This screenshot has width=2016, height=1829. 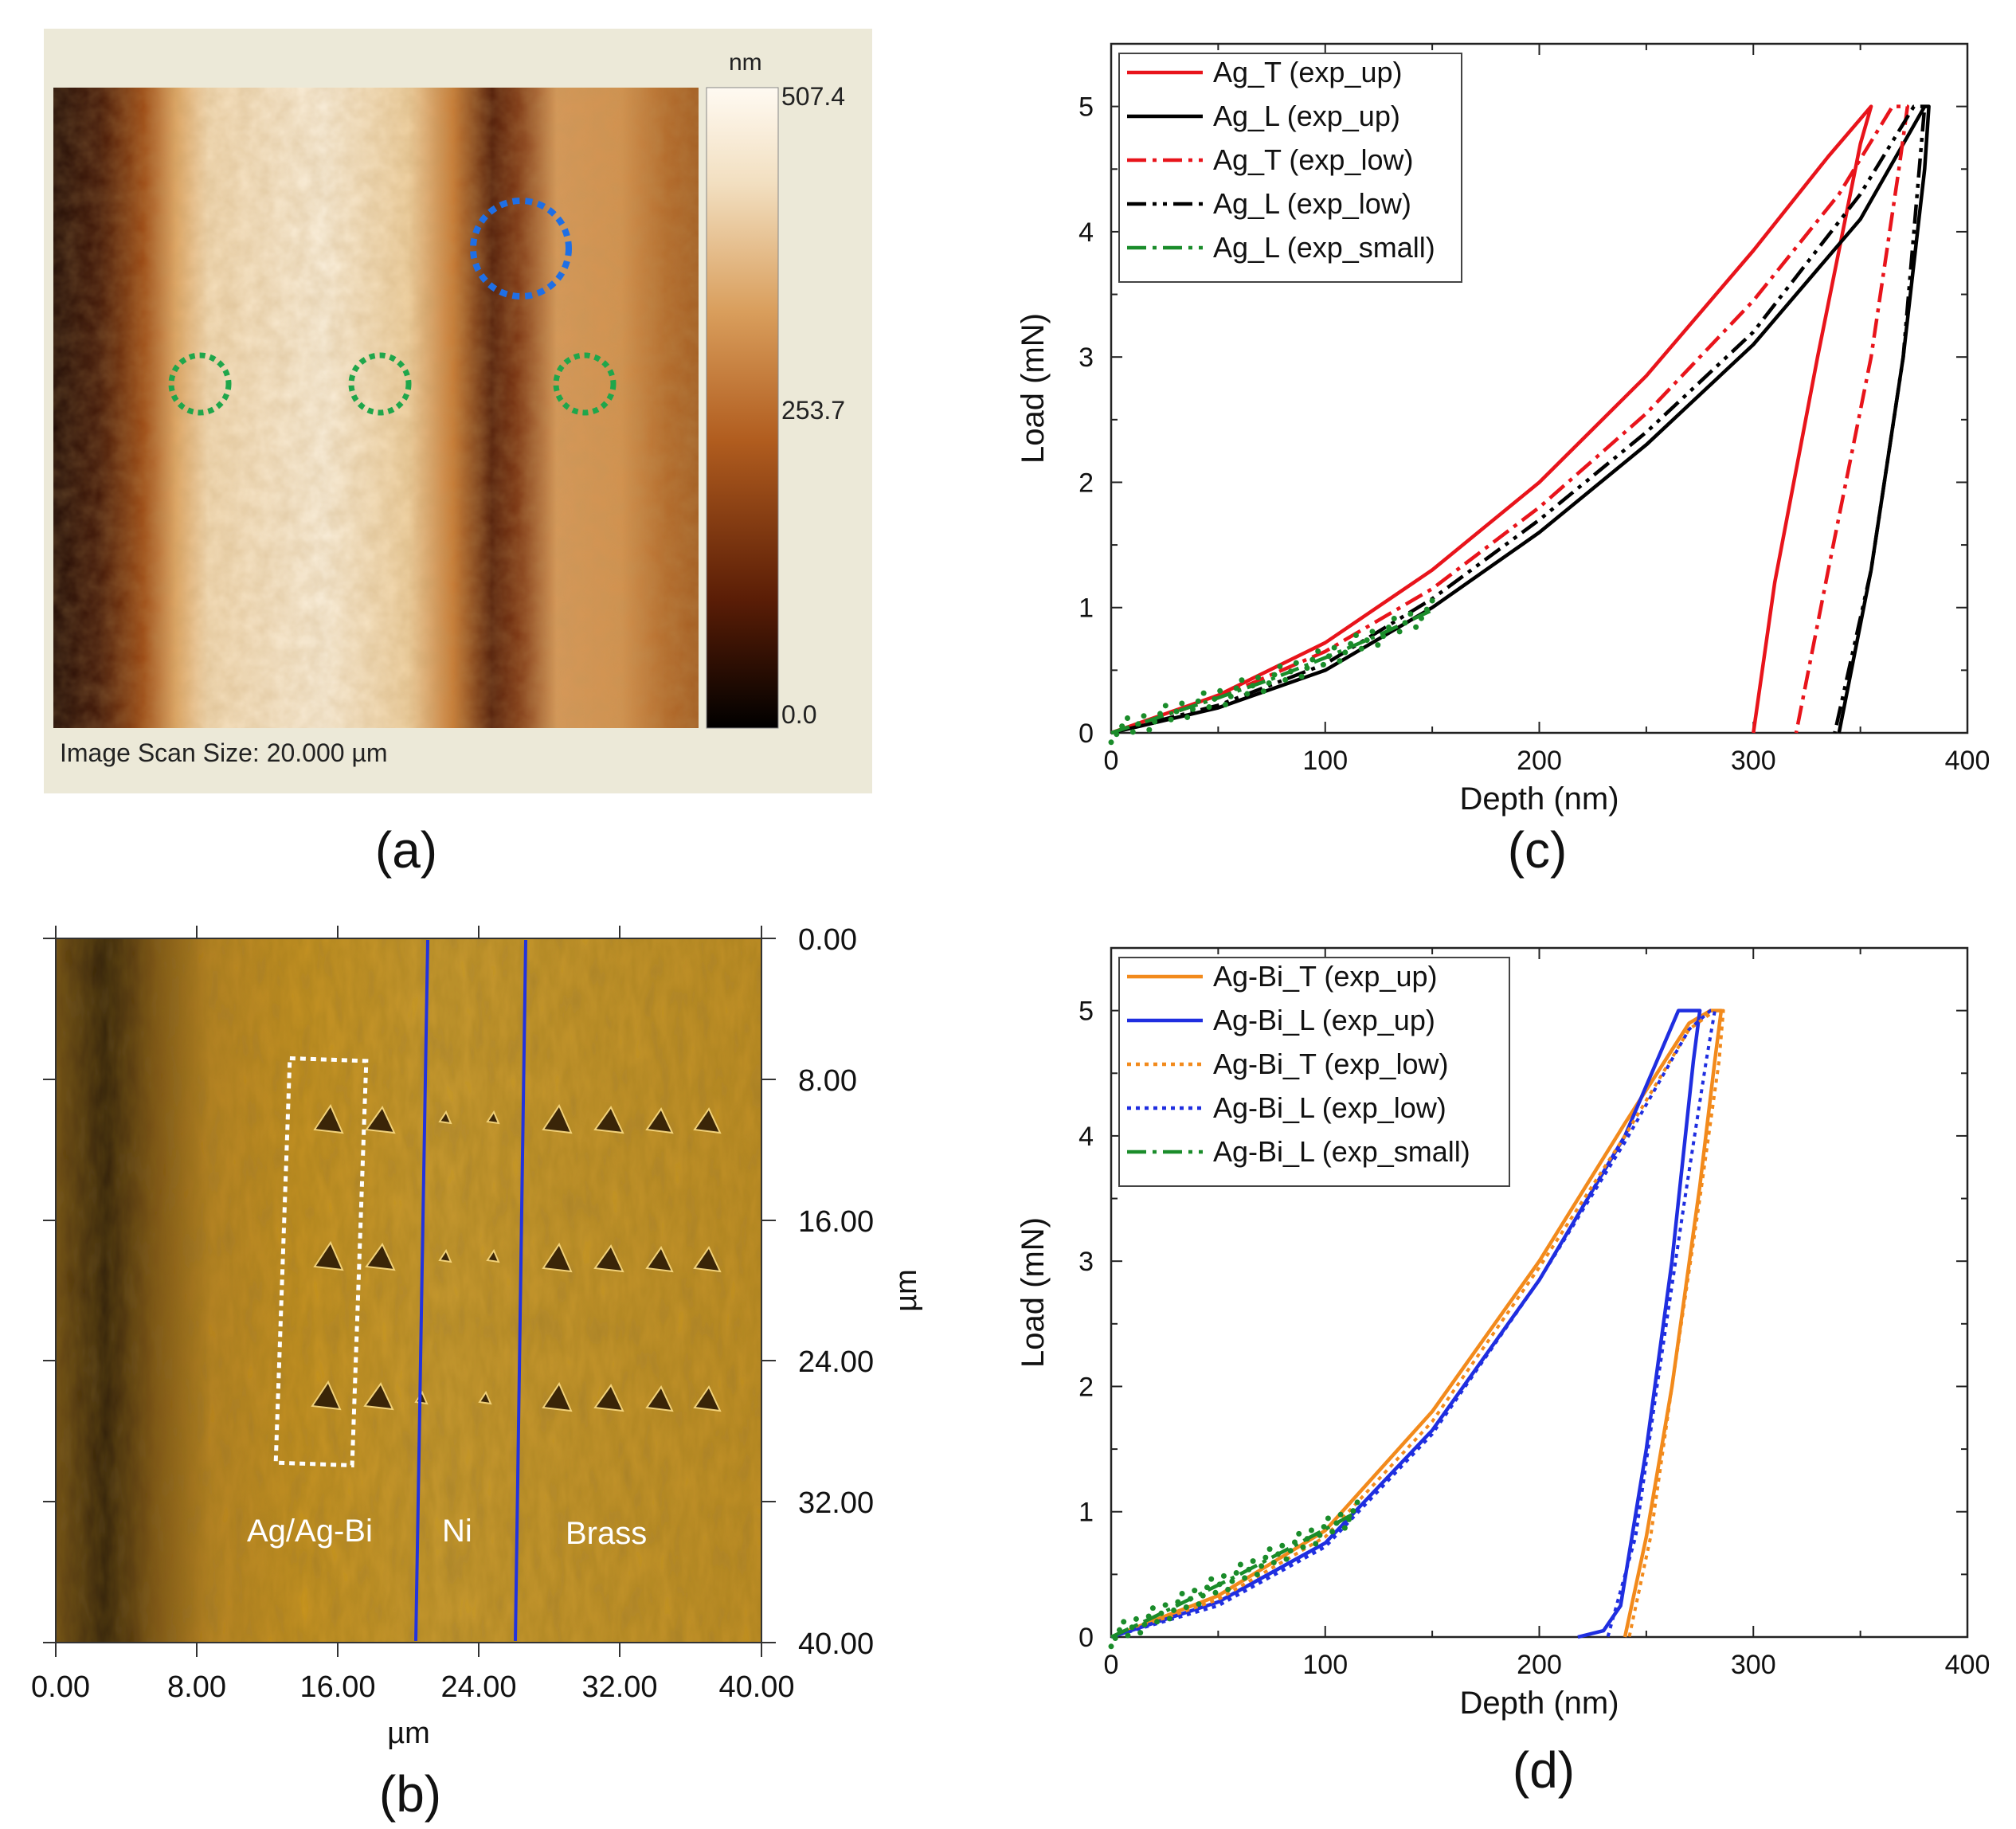 I want to click on x-tick-label: 0, so click(x=1112, y=1665).